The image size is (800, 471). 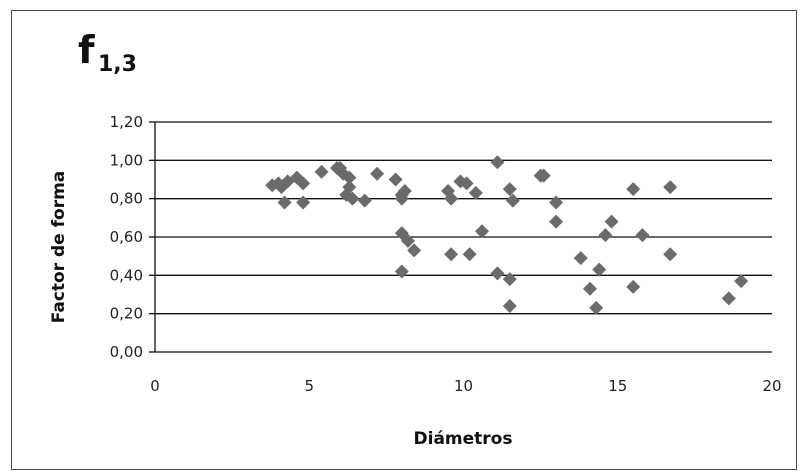 What do you see at coordinates (59, 247) in the screenshot?
I see `y-axis-title: Factor de forma` at bounding box center [59, 247].